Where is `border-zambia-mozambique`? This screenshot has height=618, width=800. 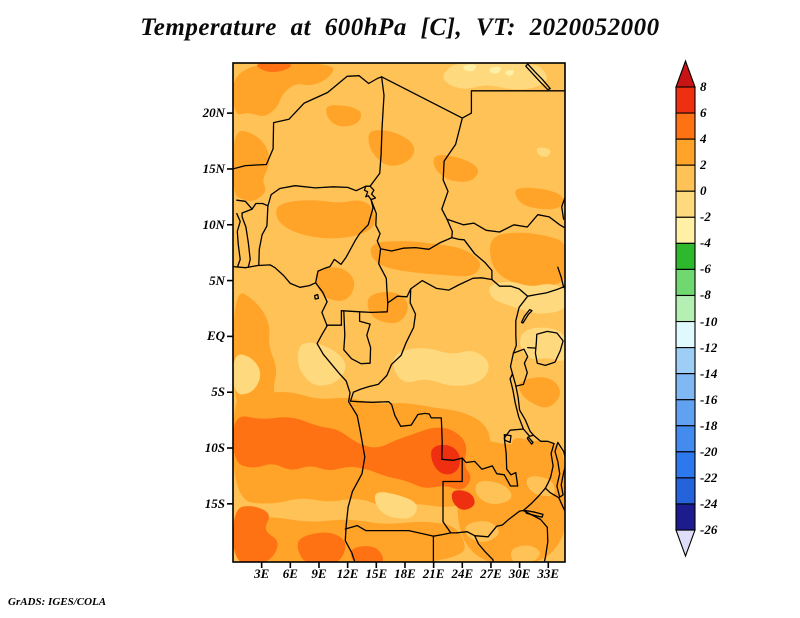 border-zambia-mozambique is located at coordinates (534, 499).